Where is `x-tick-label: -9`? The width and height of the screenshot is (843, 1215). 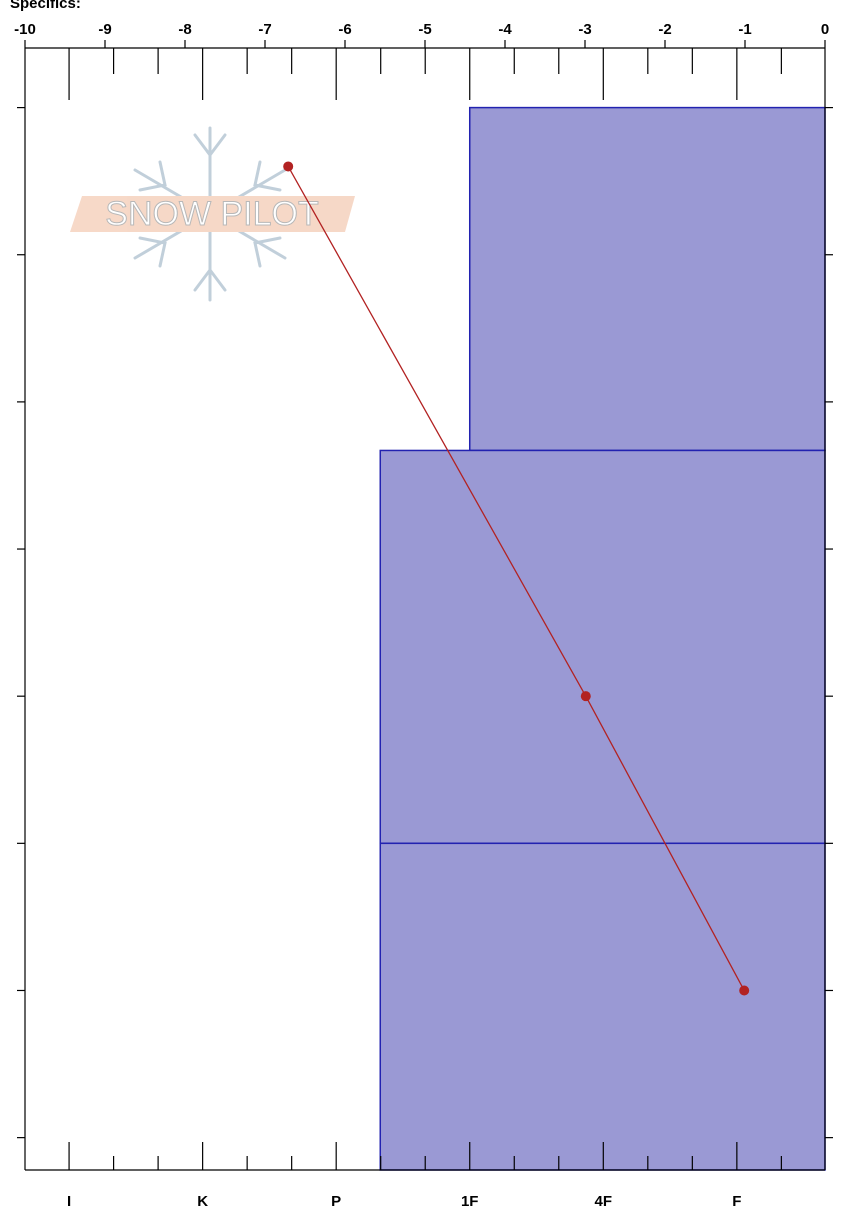
x-tick-label: -9 is located at coordinates (104, 29).